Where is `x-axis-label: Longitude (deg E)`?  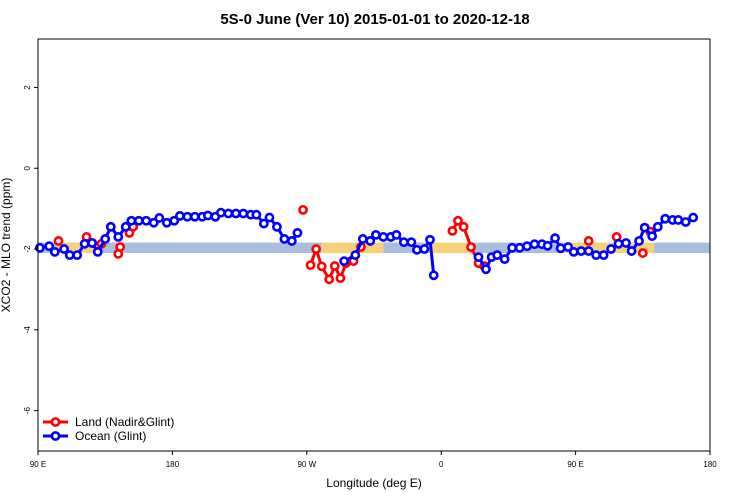
x-axis-label: Longitude (deg E) is located at coordinates (373, 483).